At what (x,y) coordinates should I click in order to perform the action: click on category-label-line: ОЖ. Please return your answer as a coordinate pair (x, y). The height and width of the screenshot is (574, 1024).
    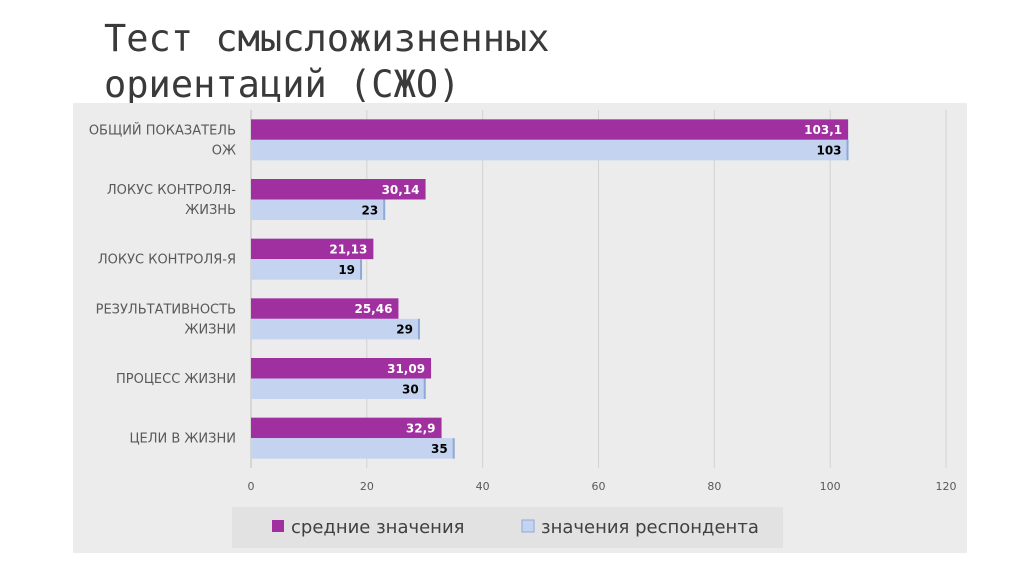
    Looking at the image, I should click on (224, 150).